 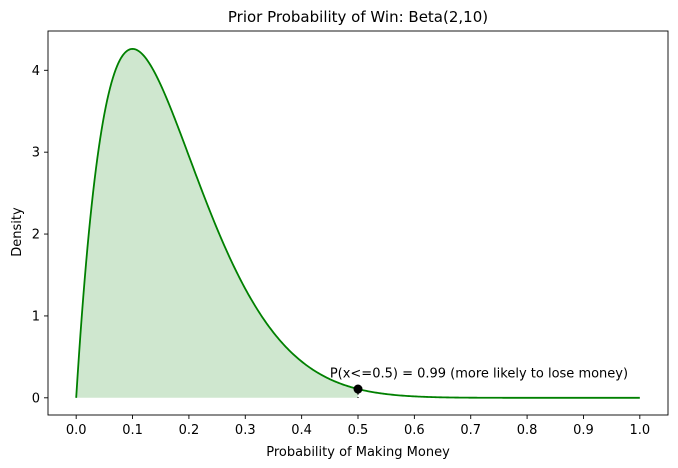 I want to click on x-tick-label: 0.5, so click(x=358, y=430).